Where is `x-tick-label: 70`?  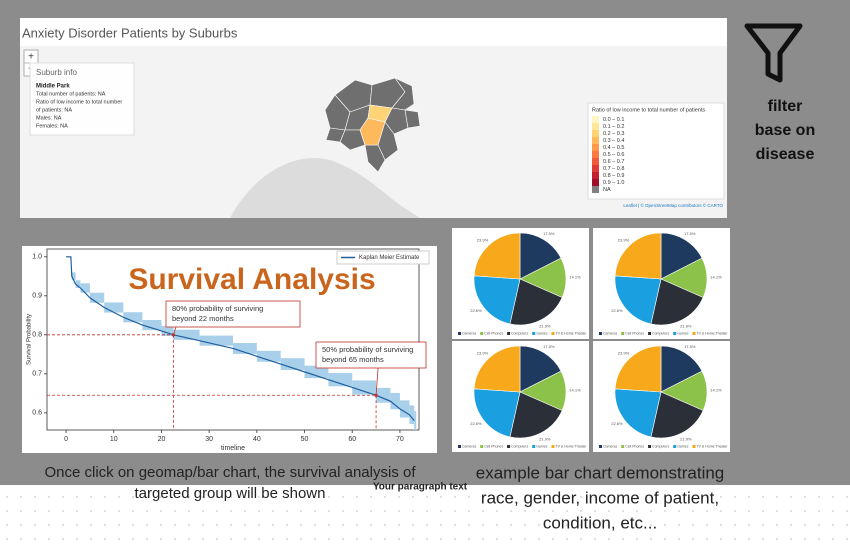
x-tick-label: 70 is located at coordinates (400, 439).